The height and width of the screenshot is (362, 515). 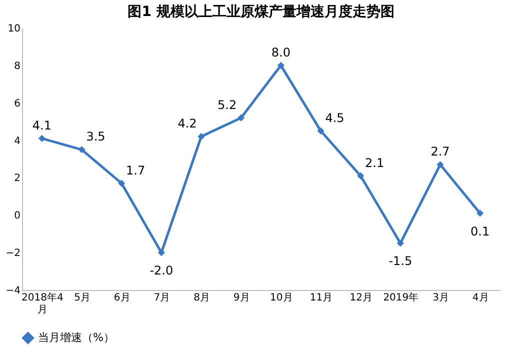 I want to click on data-label: 1.7, so click(x=136, y=170).